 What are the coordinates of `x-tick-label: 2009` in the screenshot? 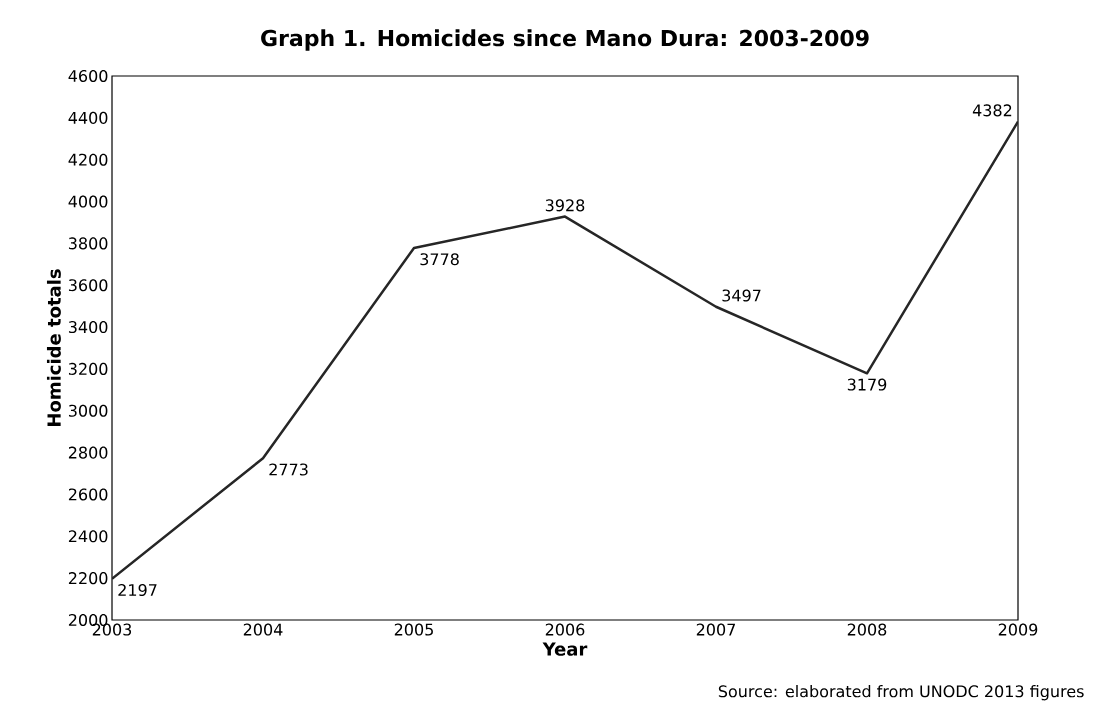 It's located at (1018, 629).